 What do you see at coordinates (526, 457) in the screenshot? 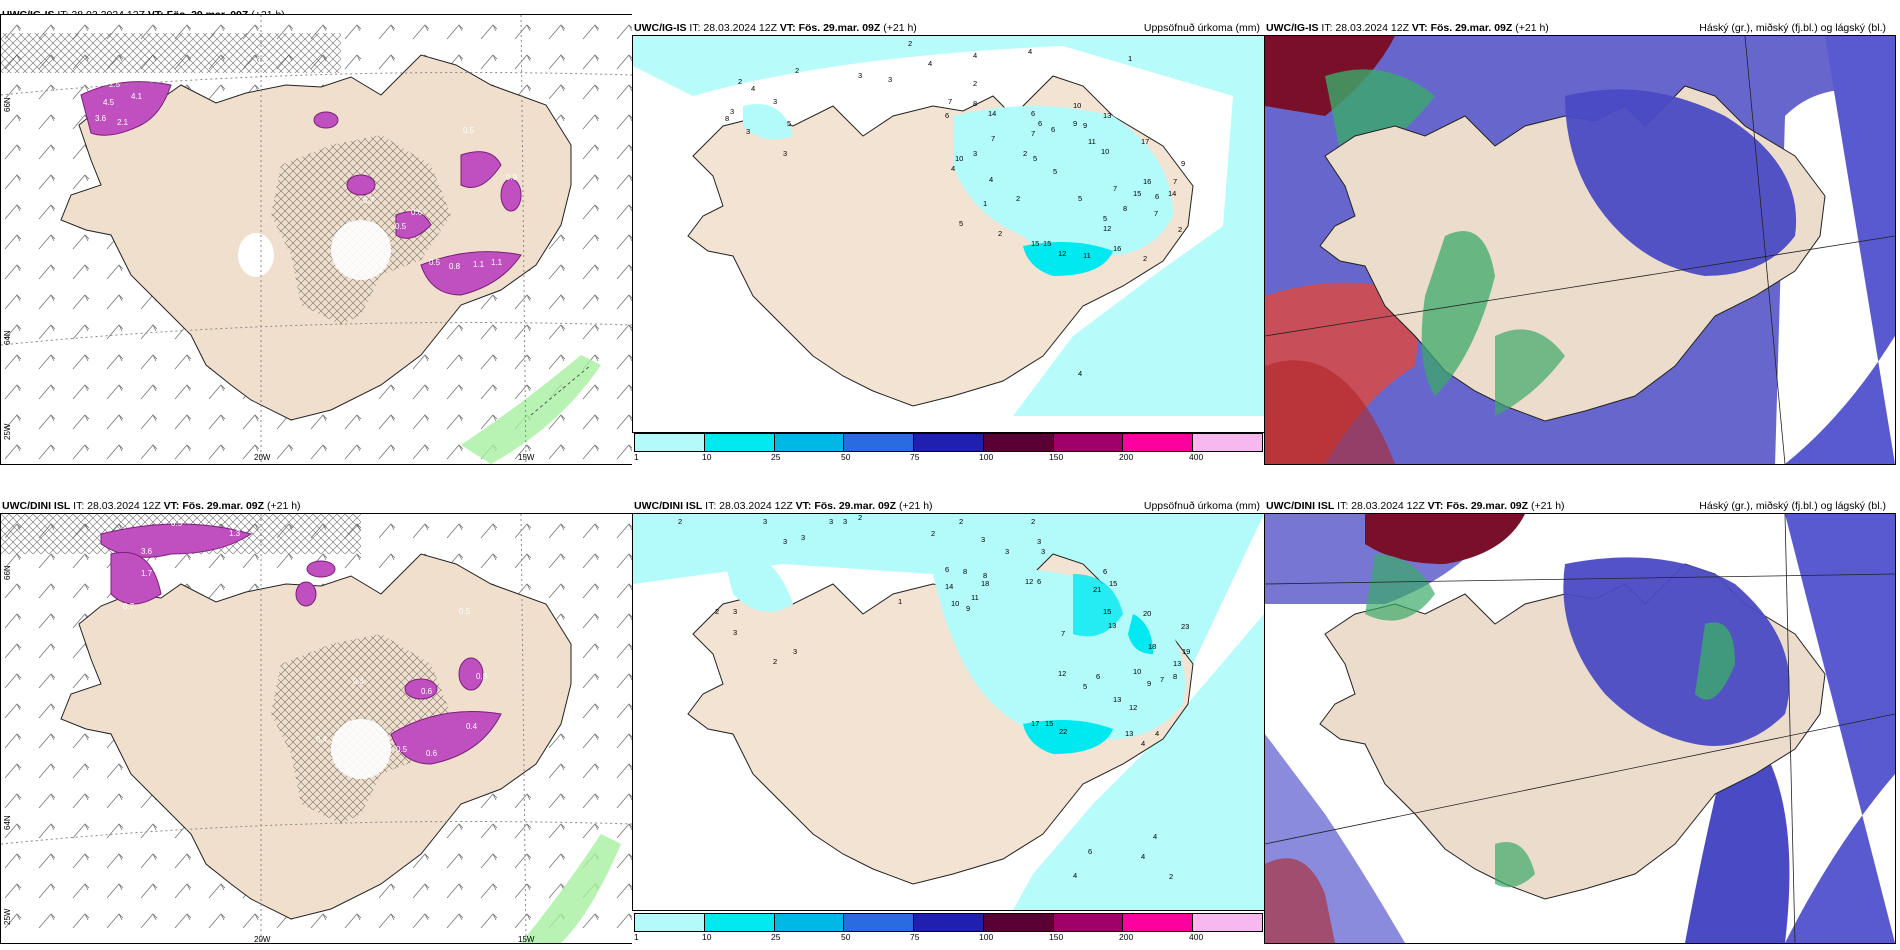
I see `lon-label: 15W` at bounding box center [526, 457].